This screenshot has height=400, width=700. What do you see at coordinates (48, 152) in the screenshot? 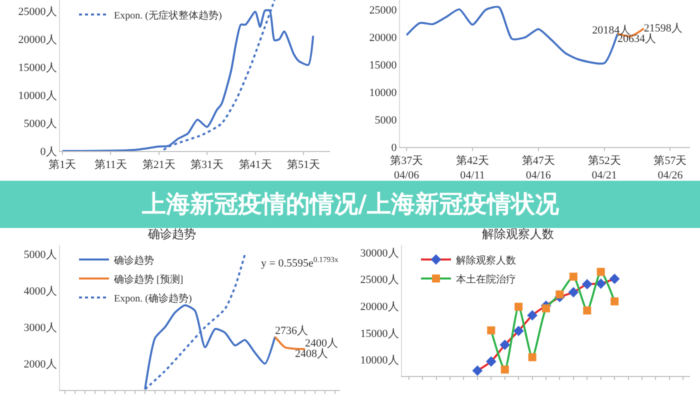
I see `y-tick-label: 0人` at bounding box center [48, 152].